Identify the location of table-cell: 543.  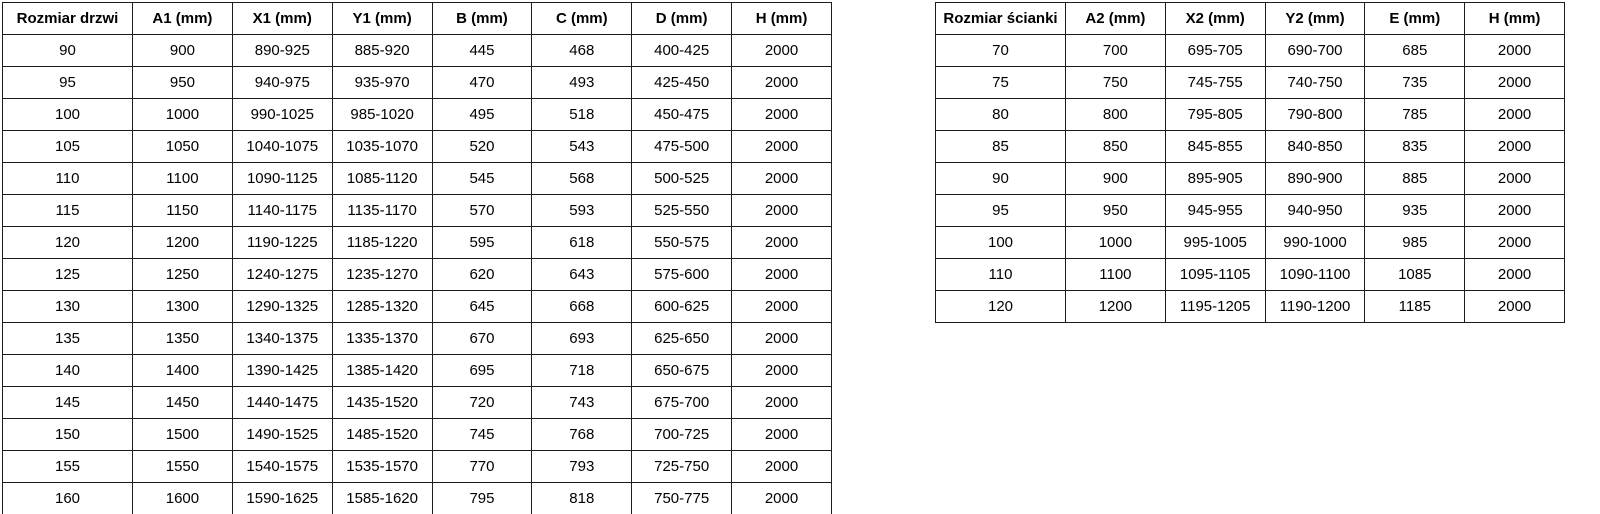
(582, 146).